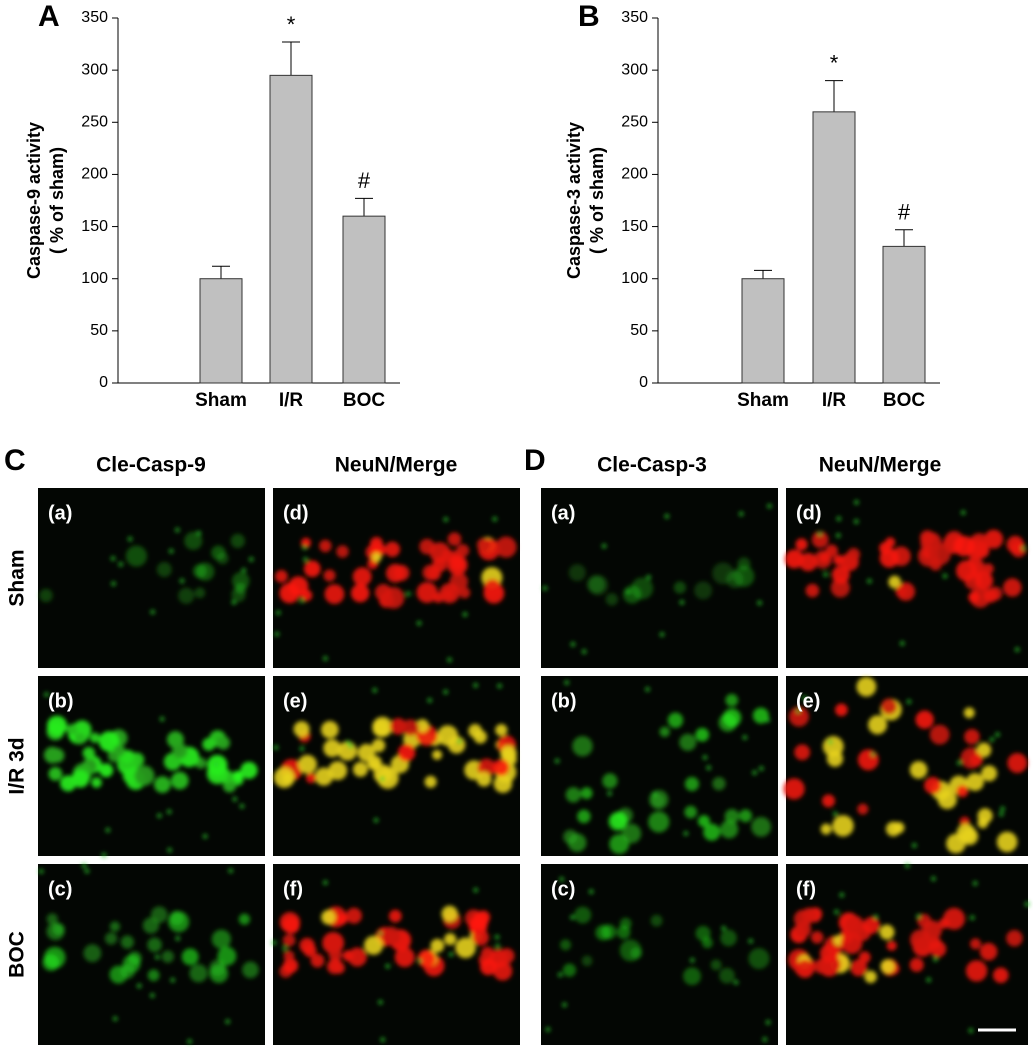 The image size is (1033, 1055). I want to click on y-tick-label: 100, so click(94, 278).